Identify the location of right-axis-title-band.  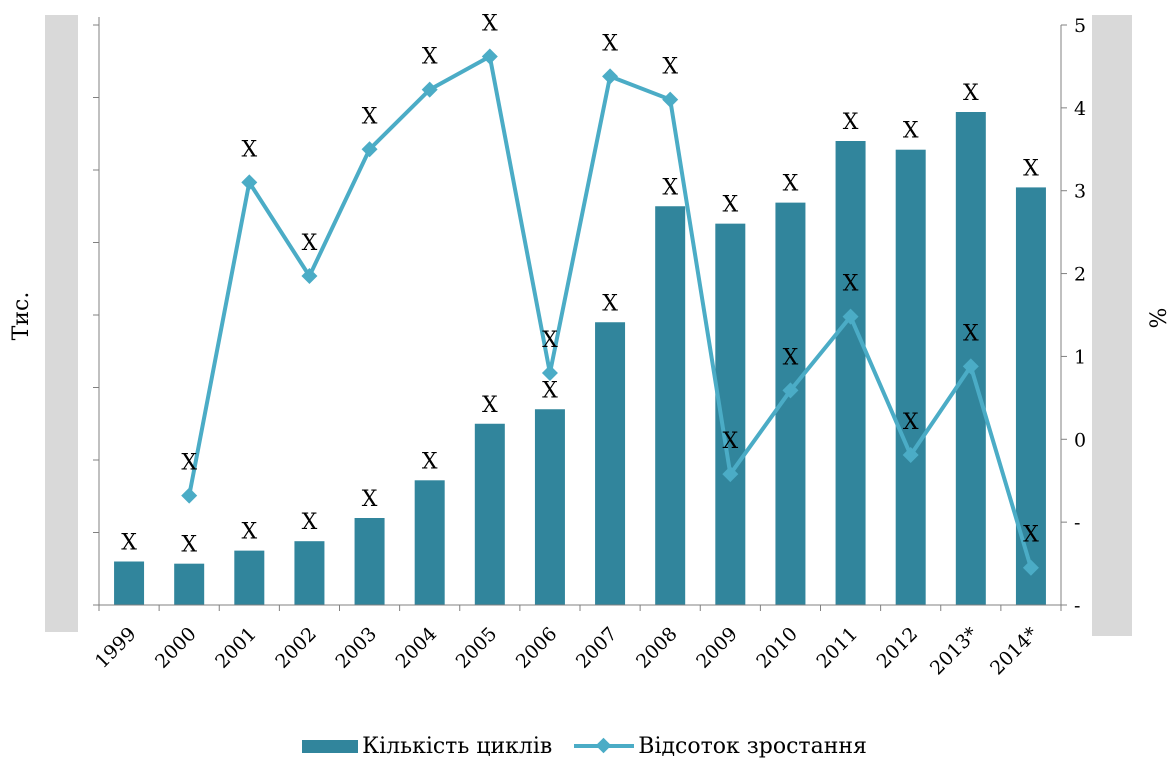
(1112, 325).